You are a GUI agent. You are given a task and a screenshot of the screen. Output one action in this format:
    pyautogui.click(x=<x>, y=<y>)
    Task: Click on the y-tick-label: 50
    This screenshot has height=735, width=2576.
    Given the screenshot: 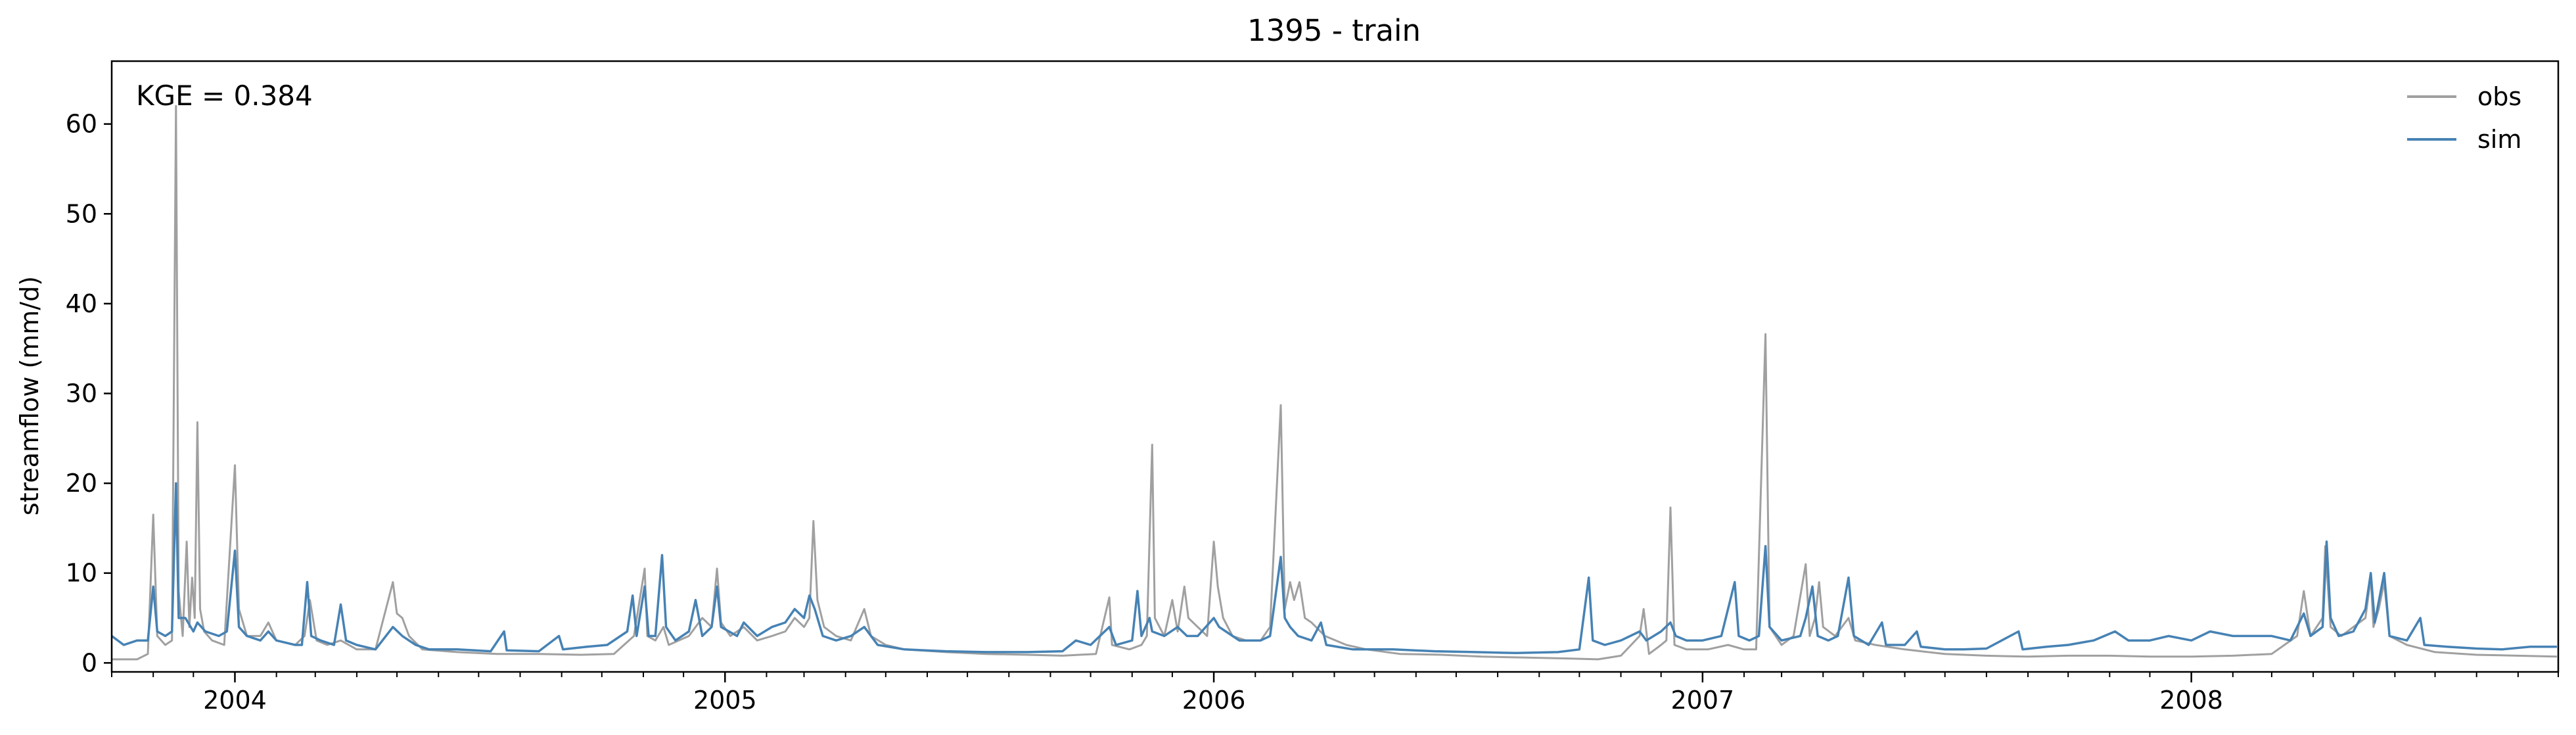 What is the action you would take?
    pyautogui.click(x=82, y=213)
    